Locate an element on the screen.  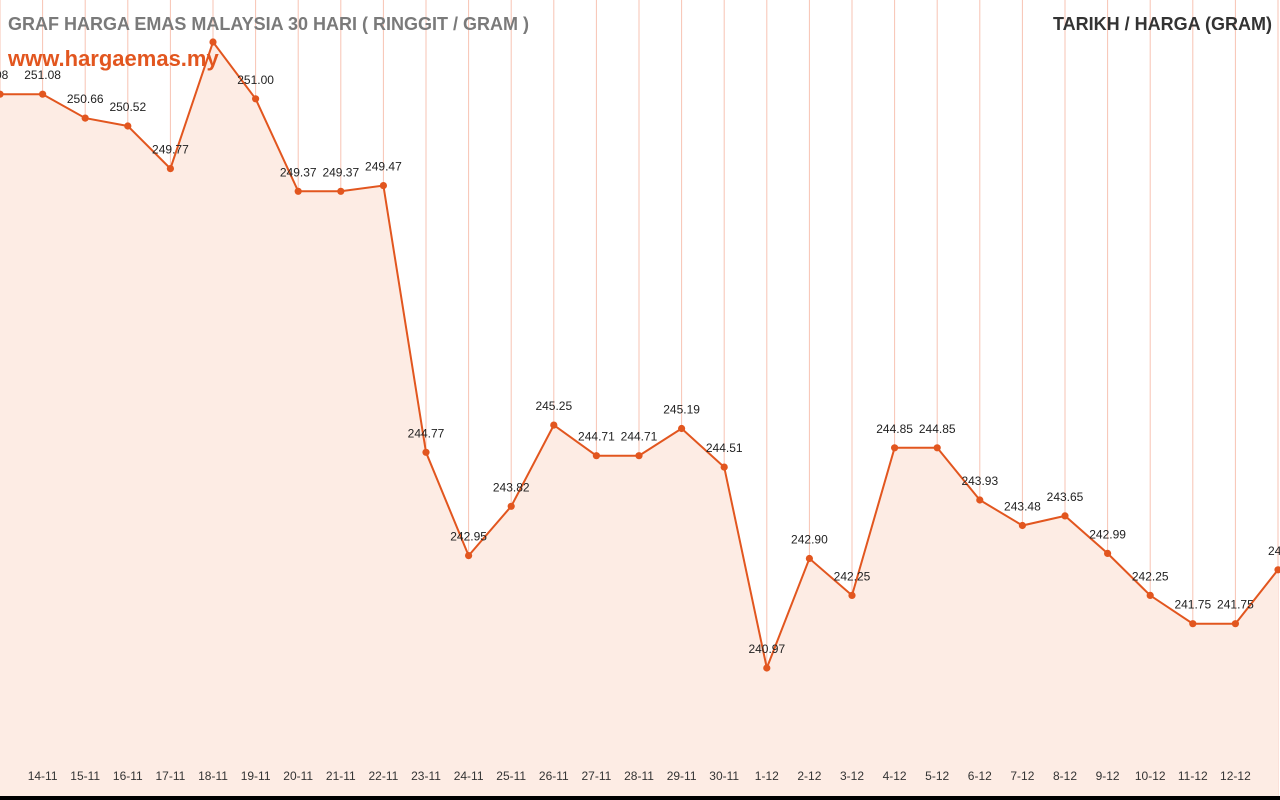
x-tick-label: 1-12 is located at coordinates (767, 776).